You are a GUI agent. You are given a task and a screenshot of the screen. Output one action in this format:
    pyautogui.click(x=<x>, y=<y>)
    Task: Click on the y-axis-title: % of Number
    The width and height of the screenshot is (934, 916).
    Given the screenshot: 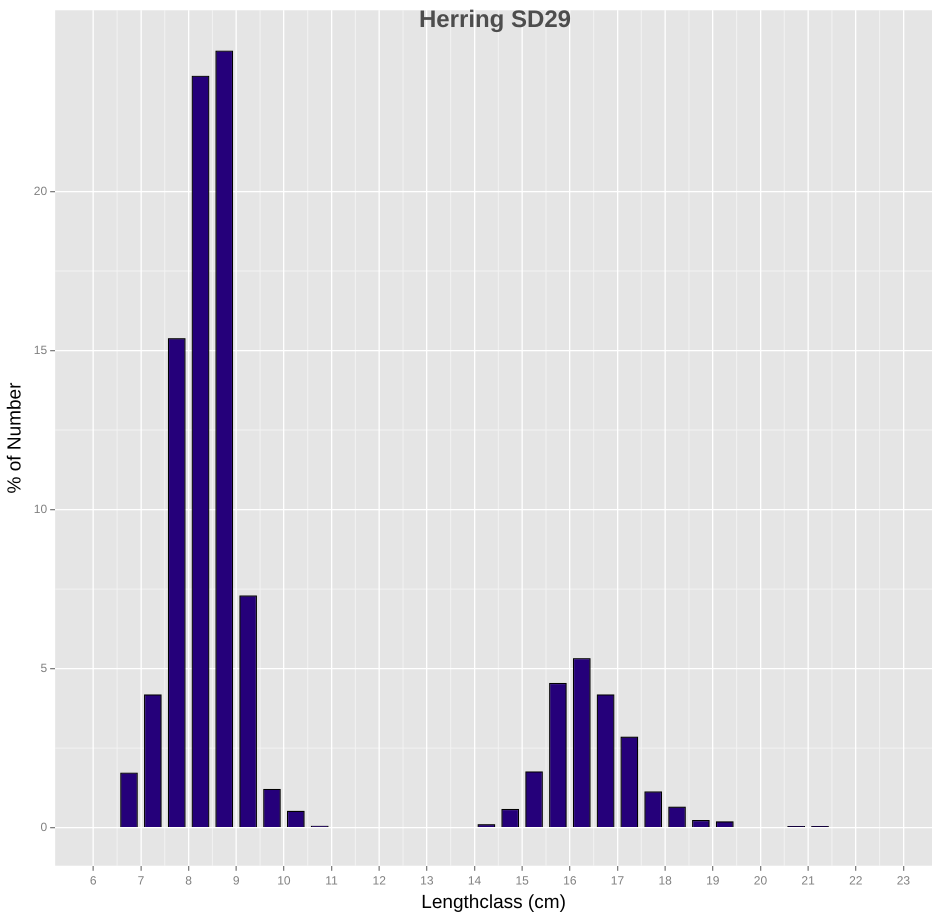 What is the action you would take?
    pyautogui.click(x=15, y=438)
    